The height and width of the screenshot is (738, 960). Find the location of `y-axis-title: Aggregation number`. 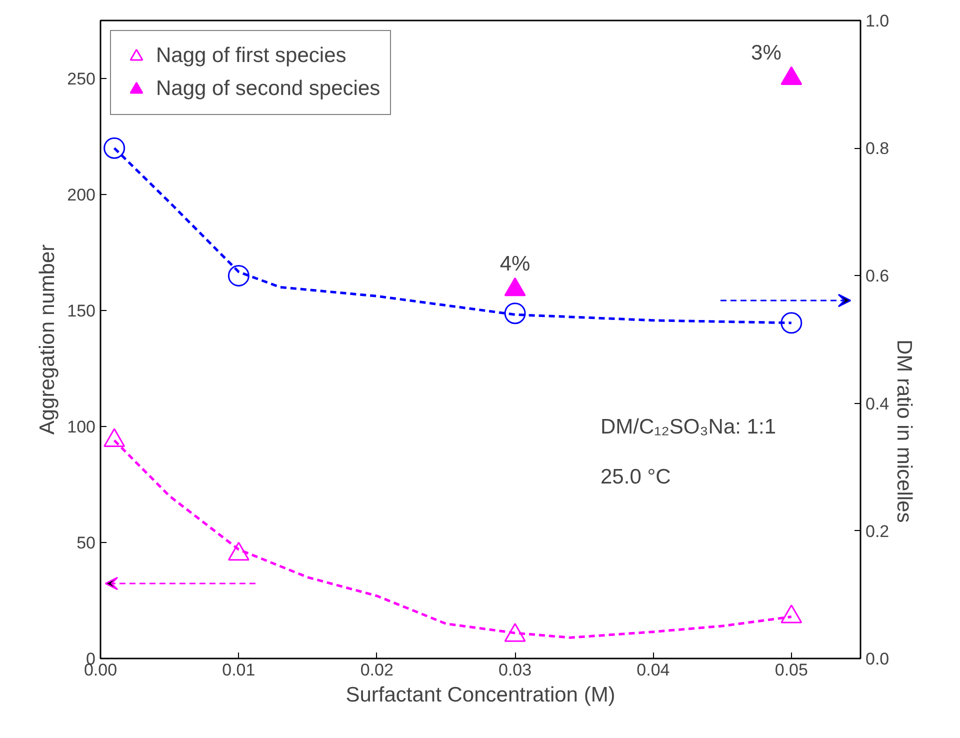

y-axis-title: Aggregation number is located at coordinates (48, 339).